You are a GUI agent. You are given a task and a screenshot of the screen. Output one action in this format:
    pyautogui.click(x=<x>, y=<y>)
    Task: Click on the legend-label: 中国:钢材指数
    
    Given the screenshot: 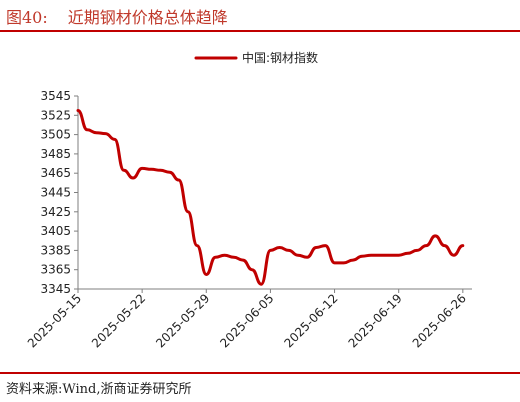 What is the action you would take?
    pyautogui.click(x=280, y=57)
    